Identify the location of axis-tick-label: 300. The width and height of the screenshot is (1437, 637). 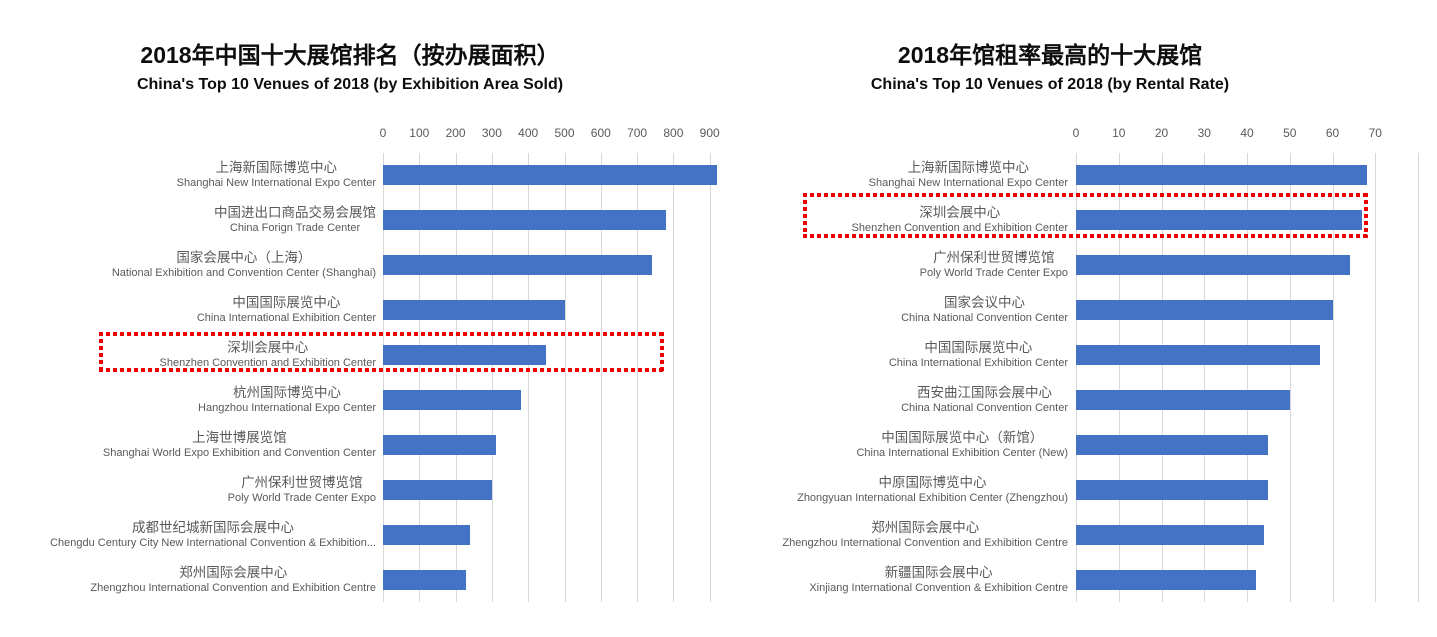
(491, 133).